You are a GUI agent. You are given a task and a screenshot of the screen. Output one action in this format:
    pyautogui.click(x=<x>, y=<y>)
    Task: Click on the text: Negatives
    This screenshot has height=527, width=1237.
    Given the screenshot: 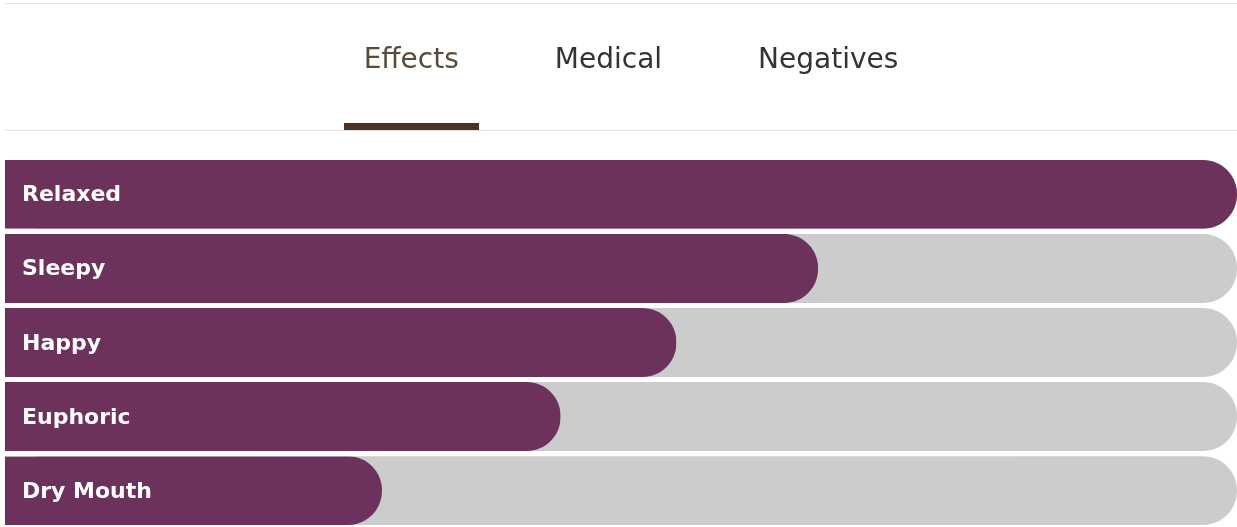 What is the action you would take?
    pyautogui.click(x=828, y=59)
    